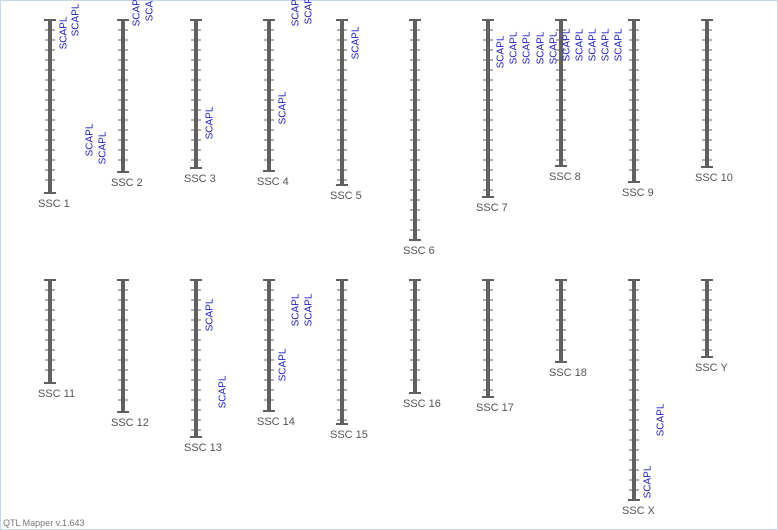  I want to click on chromosome: SSC 15, so click(349, 360).